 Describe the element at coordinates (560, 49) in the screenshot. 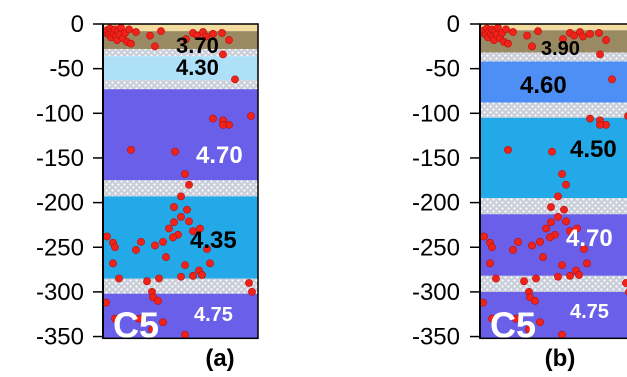

I see `velocity-label: 3.90` at that location.